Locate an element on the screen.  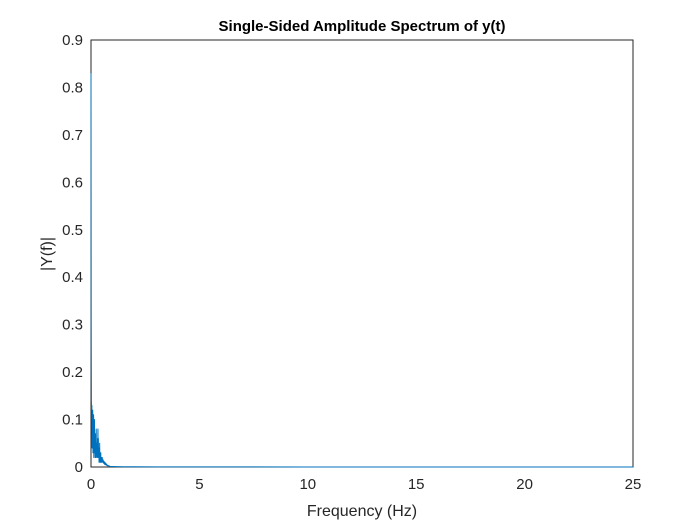
x-tick-label: 5 is located at coordinates (199, 484).